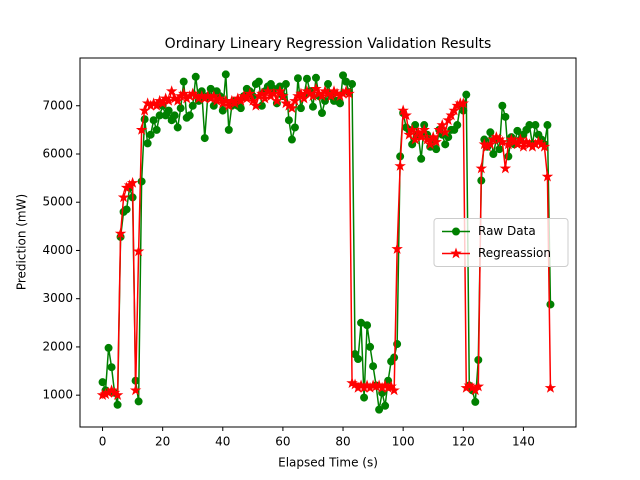 Image resolution: width=640 pixels, height=480 pixels. What do you see at coordinates (57, 395) in the screenshot?
I see `y-tick-label: 1000` at bounding box center [57, 395].